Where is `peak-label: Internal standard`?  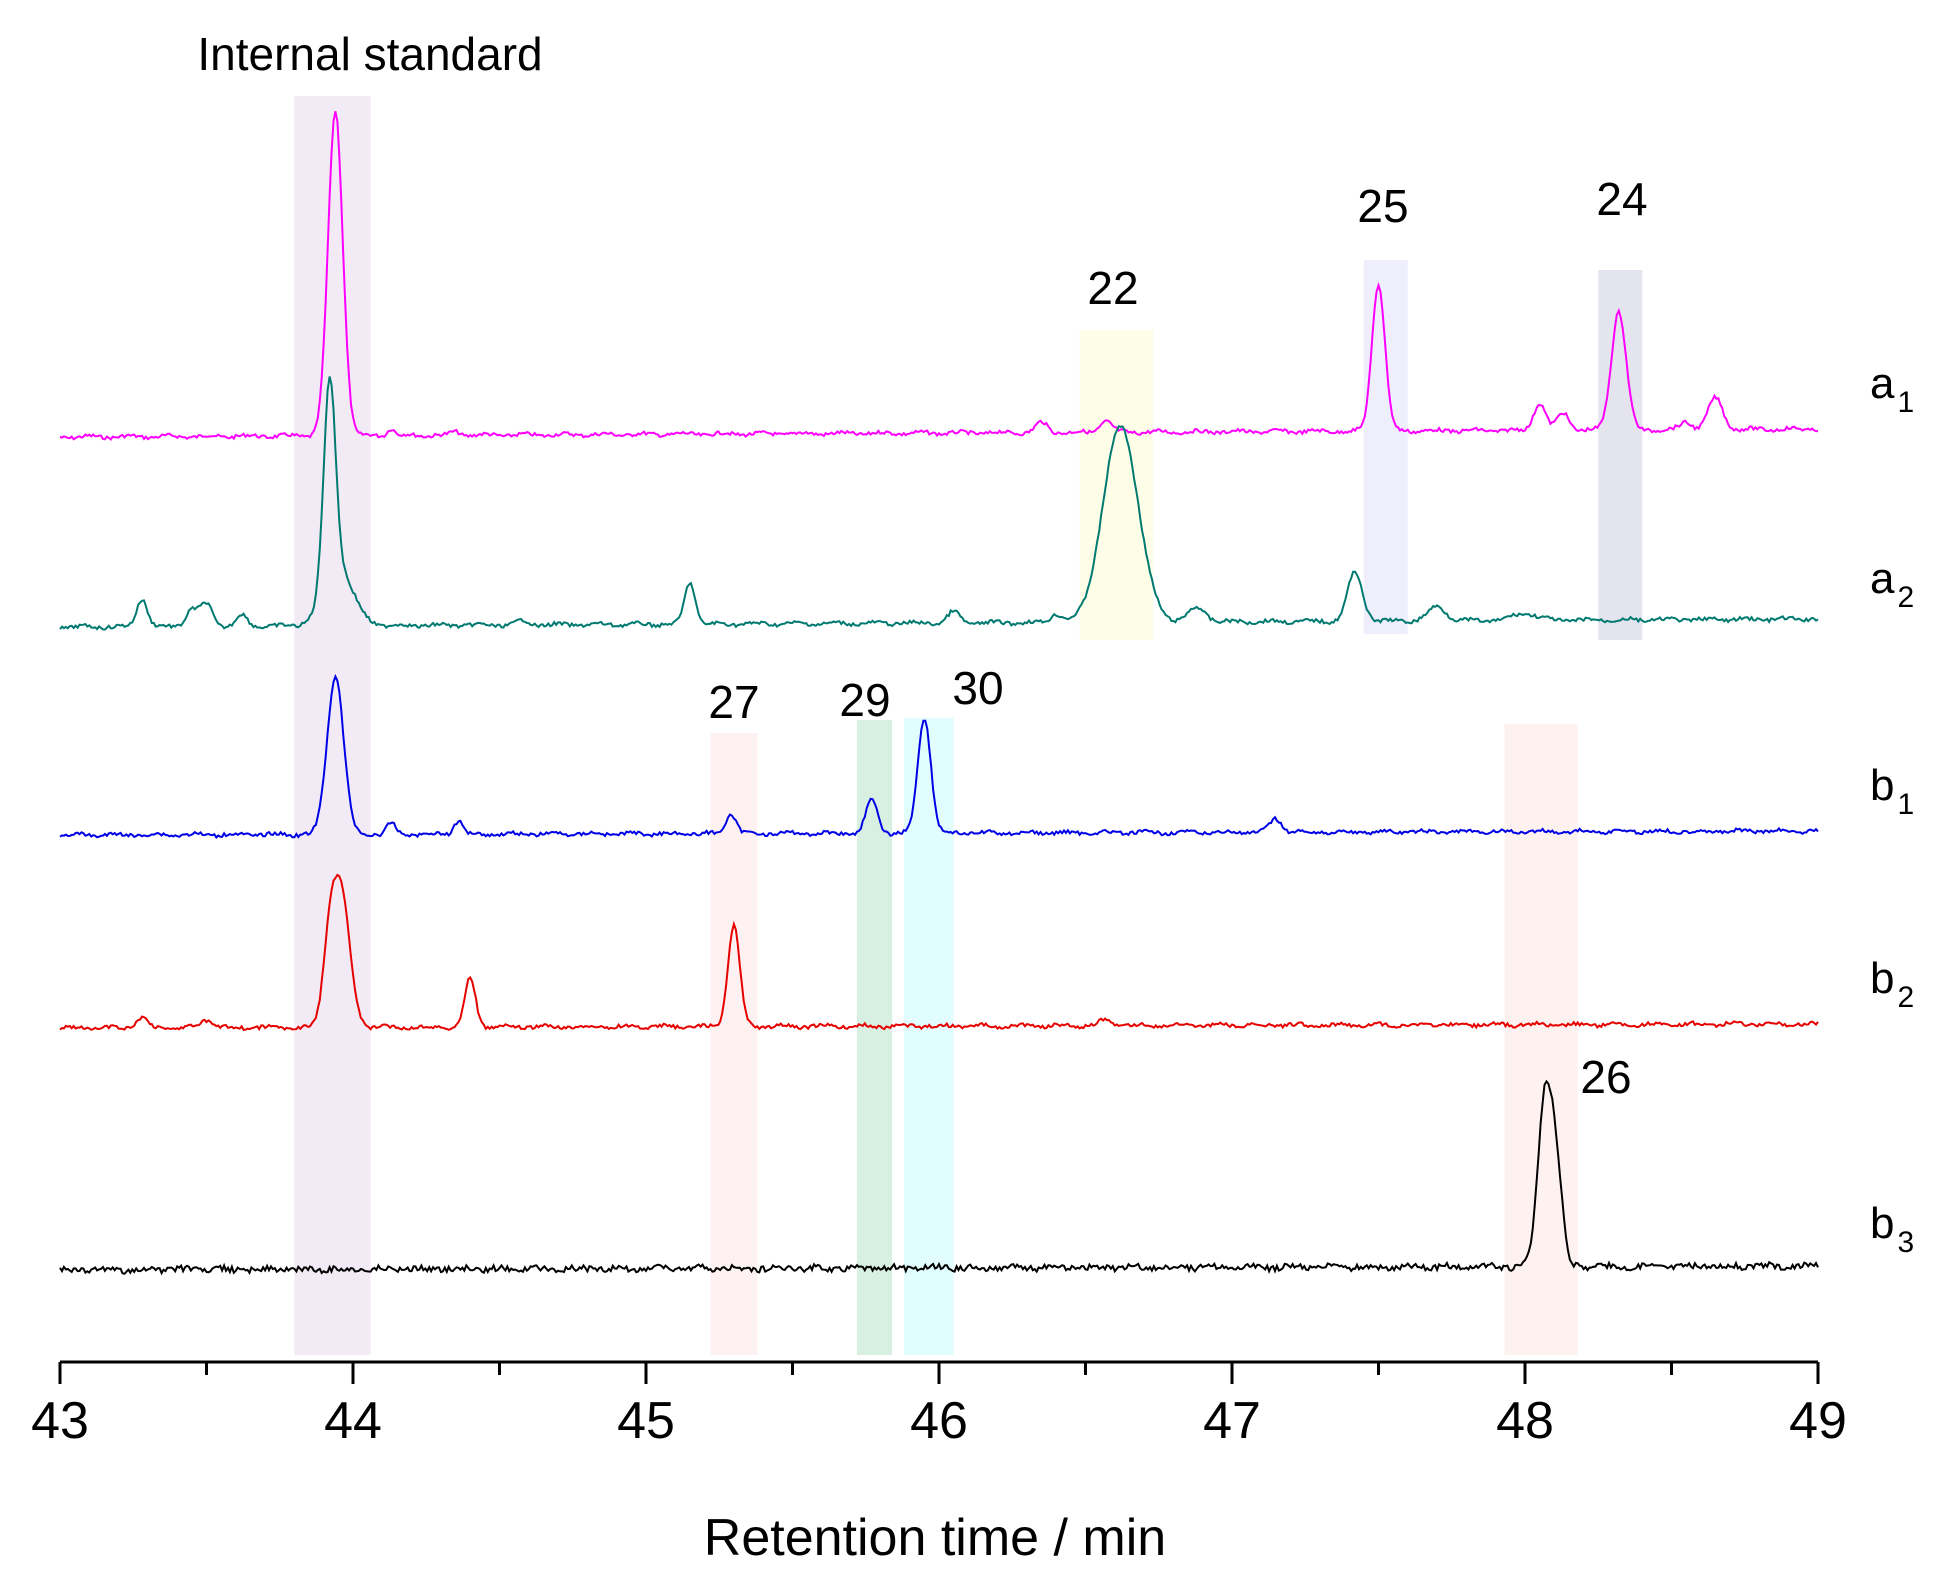 peak-label: Internal standard is located at coordinates (369, 54).